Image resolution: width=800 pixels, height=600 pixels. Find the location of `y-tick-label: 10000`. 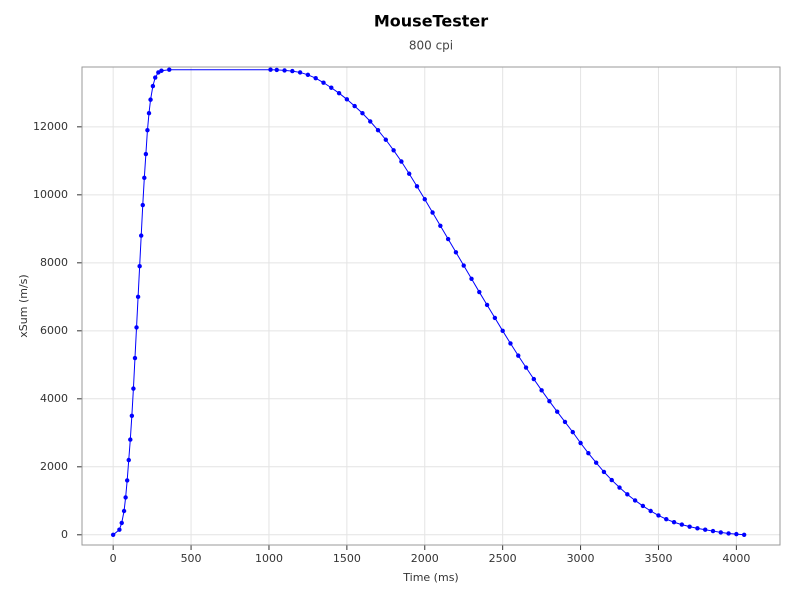

y-tick-label: 10000 is located at coordinates (50, 194).